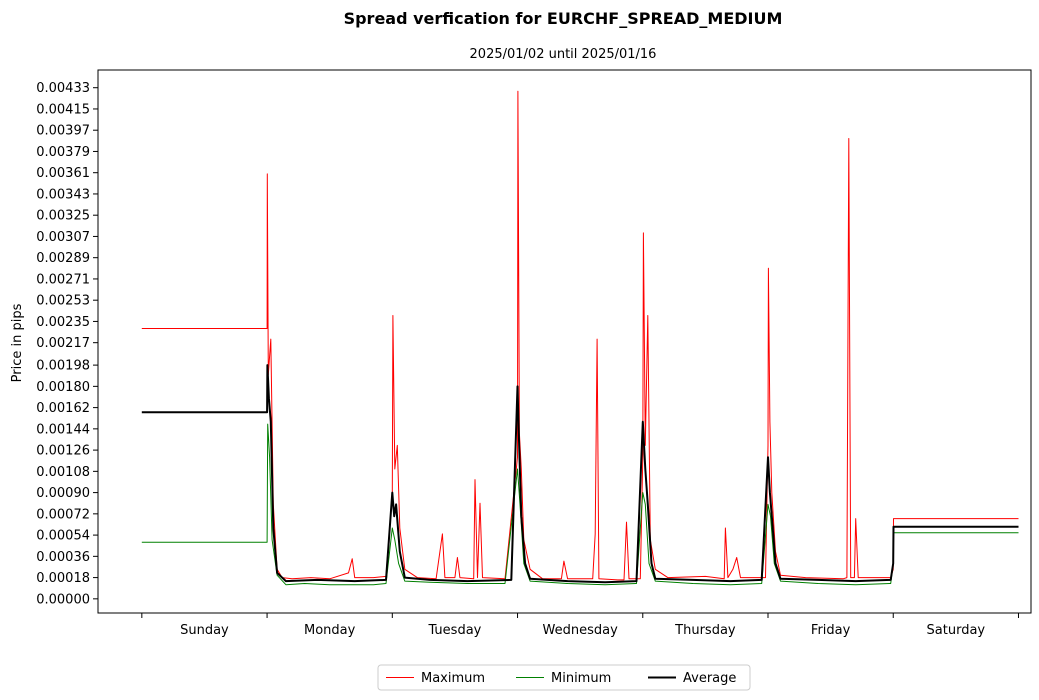  I want to click on y-tick-label: 0.00144, so click(63, 429).